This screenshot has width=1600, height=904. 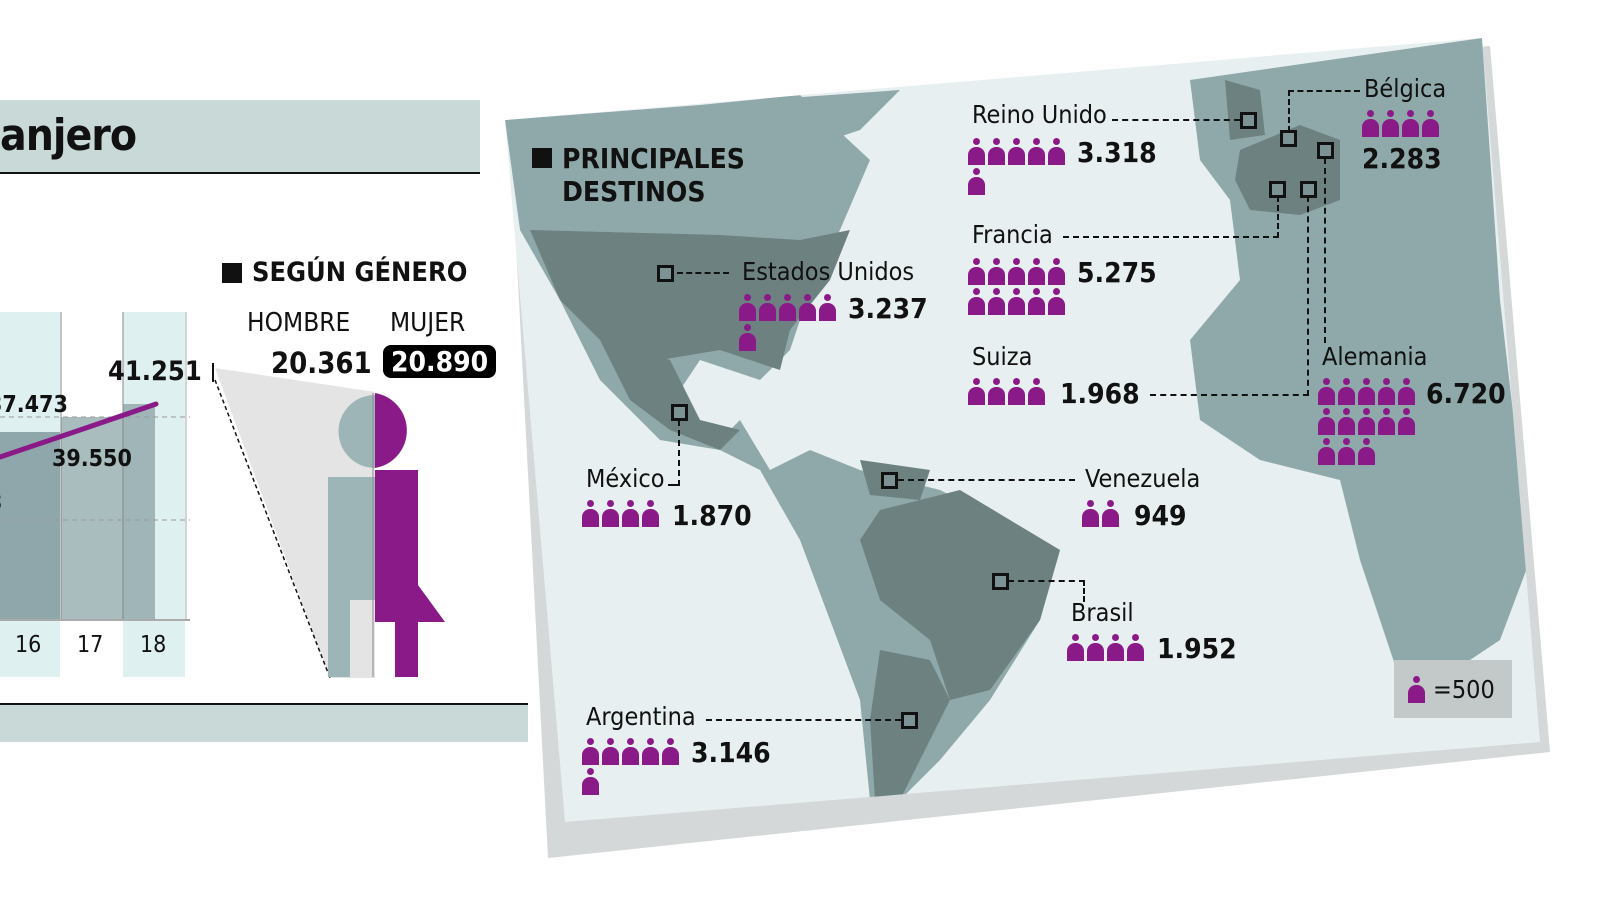 I want to click on destination-name: México, so click(x=625, y=478).